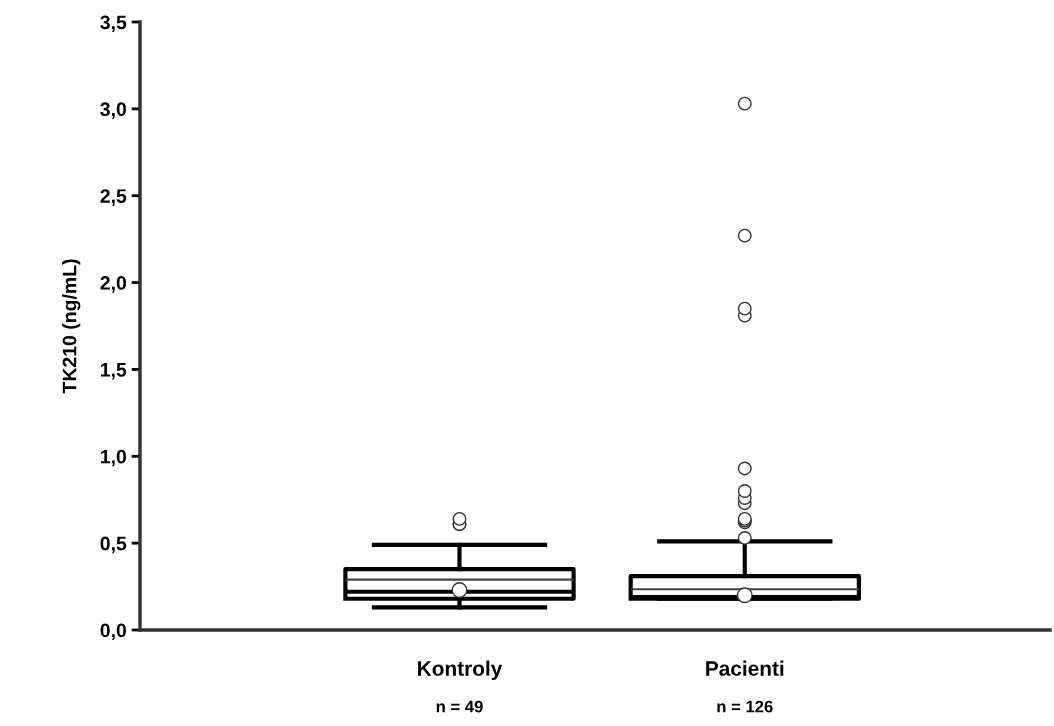 Image resolution: width=1054 pixels, height=726 pixels. Describe the element at coordinates (459, 706) in the screenshot. I see `text: n = 49` at that location.